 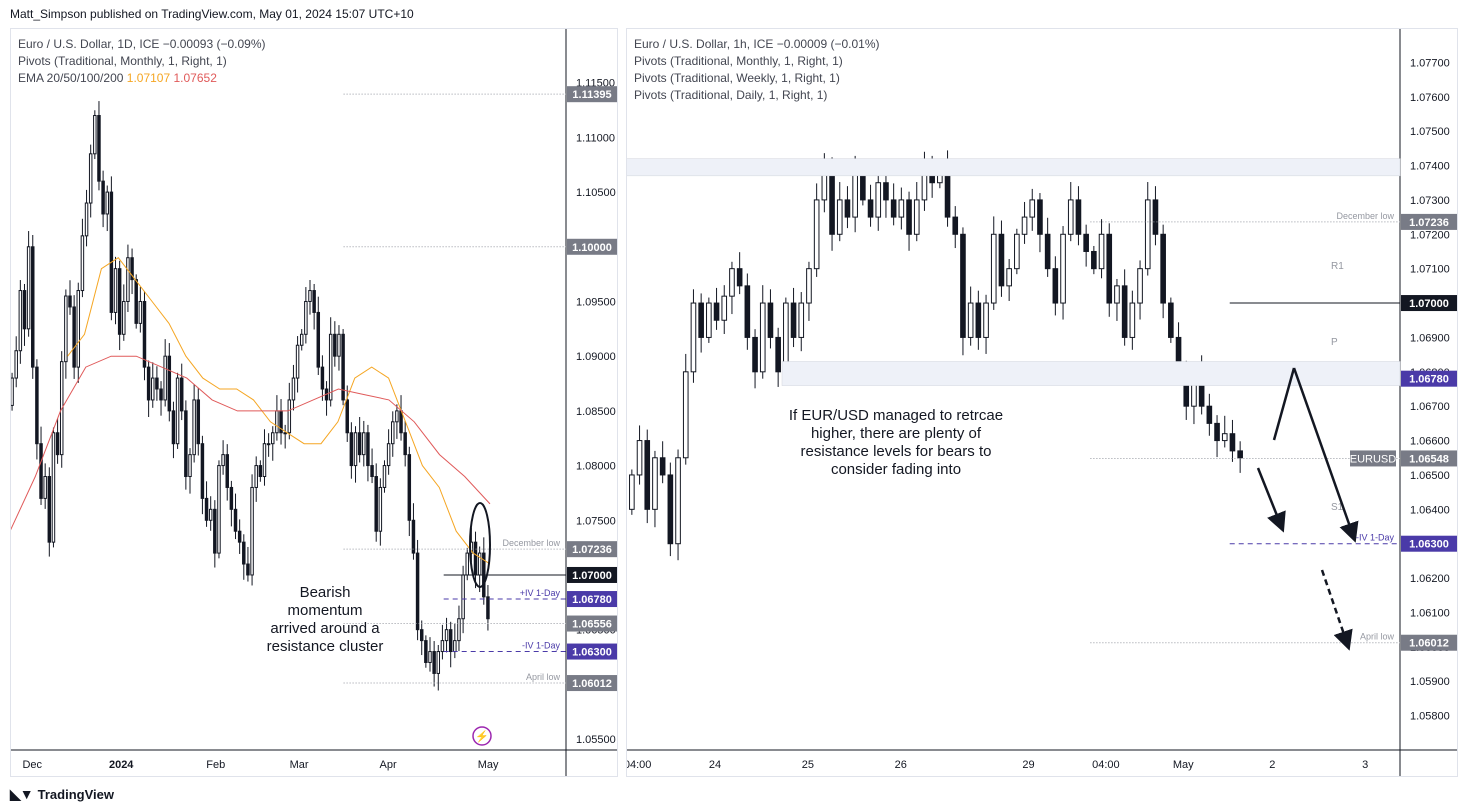 I want to click on hourly-symbol-title: Euro / U.S. Dollar, 1h, ICE, so click(x=704, y=44).